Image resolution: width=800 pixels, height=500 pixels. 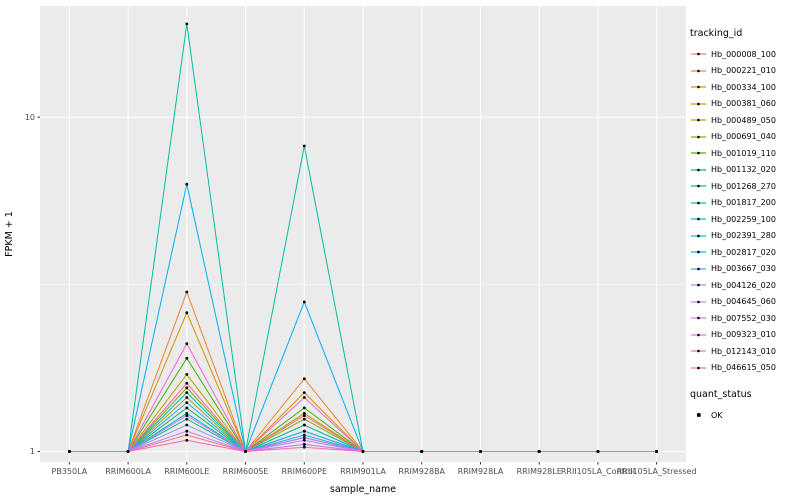 I want to click on legend-title-tracking-id: tracking_id, so click(x=716, y=33).